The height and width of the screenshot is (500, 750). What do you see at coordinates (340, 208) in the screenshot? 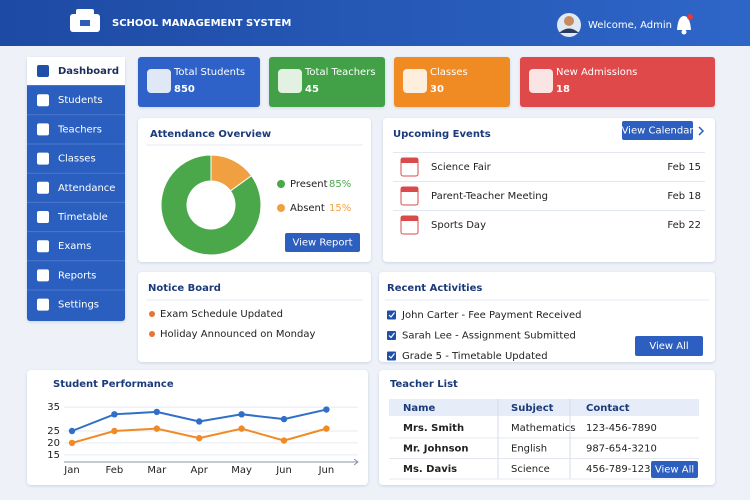
I see `legend-value: 15%` at bounding box center [340, 208].